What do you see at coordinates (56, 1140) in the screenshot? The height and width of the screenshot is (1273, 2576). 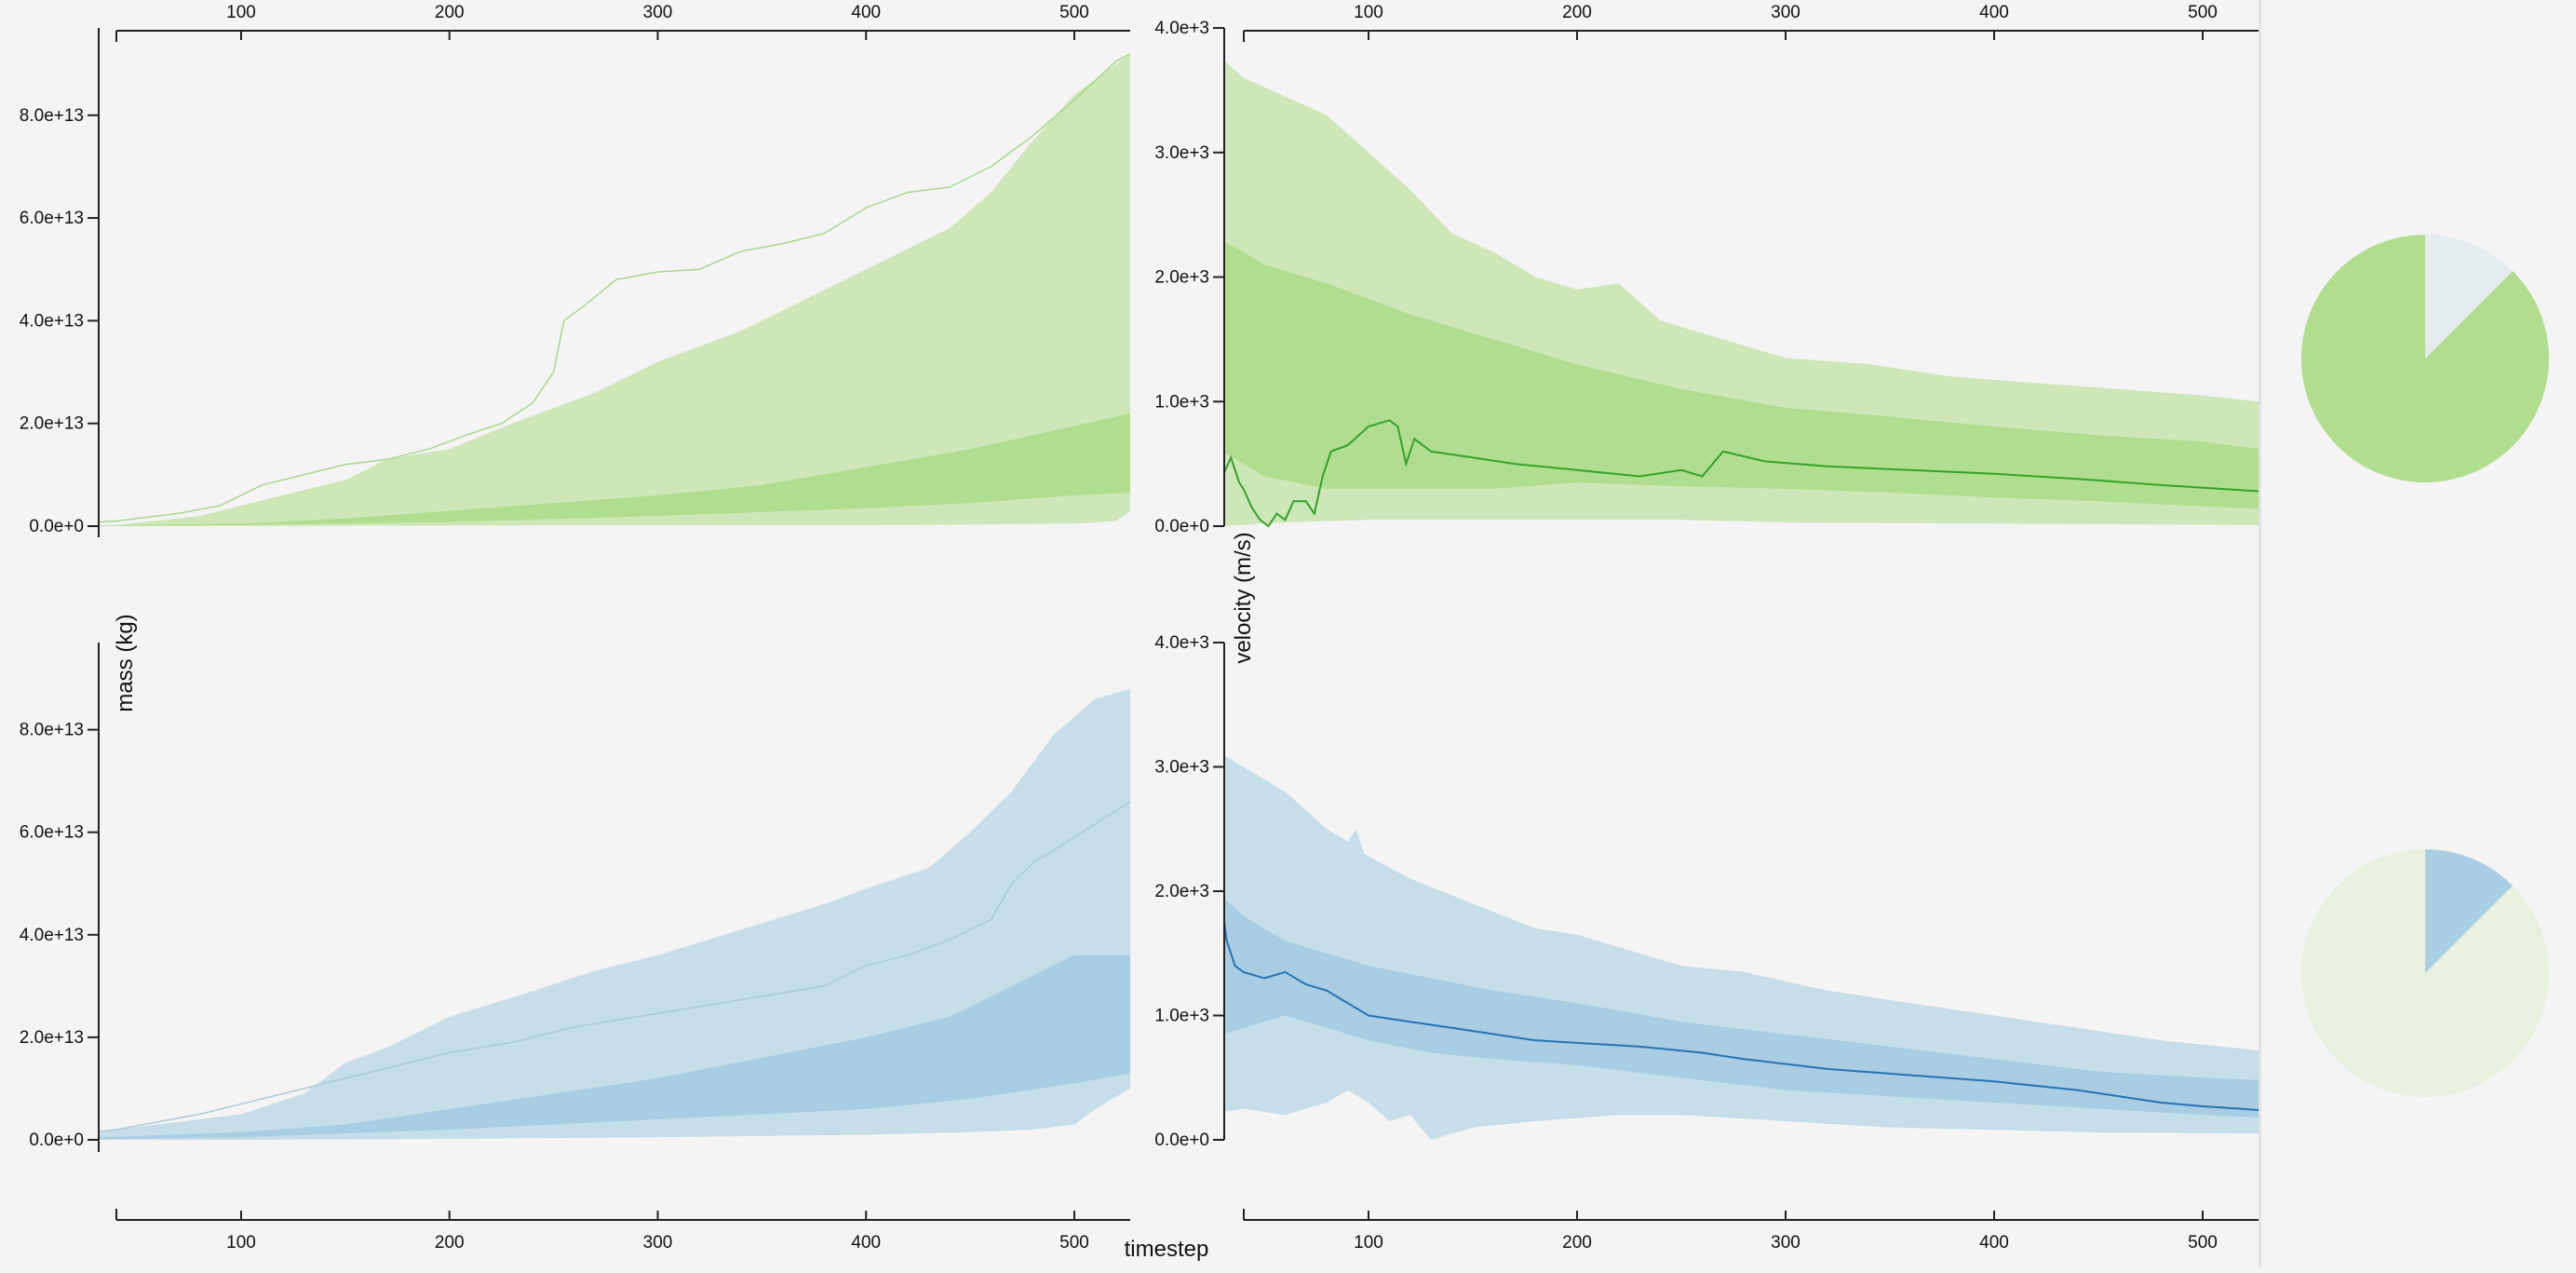 I see `mass-blue-y-tick-label: 0.0e+0` at bounding box center [56, 1140].